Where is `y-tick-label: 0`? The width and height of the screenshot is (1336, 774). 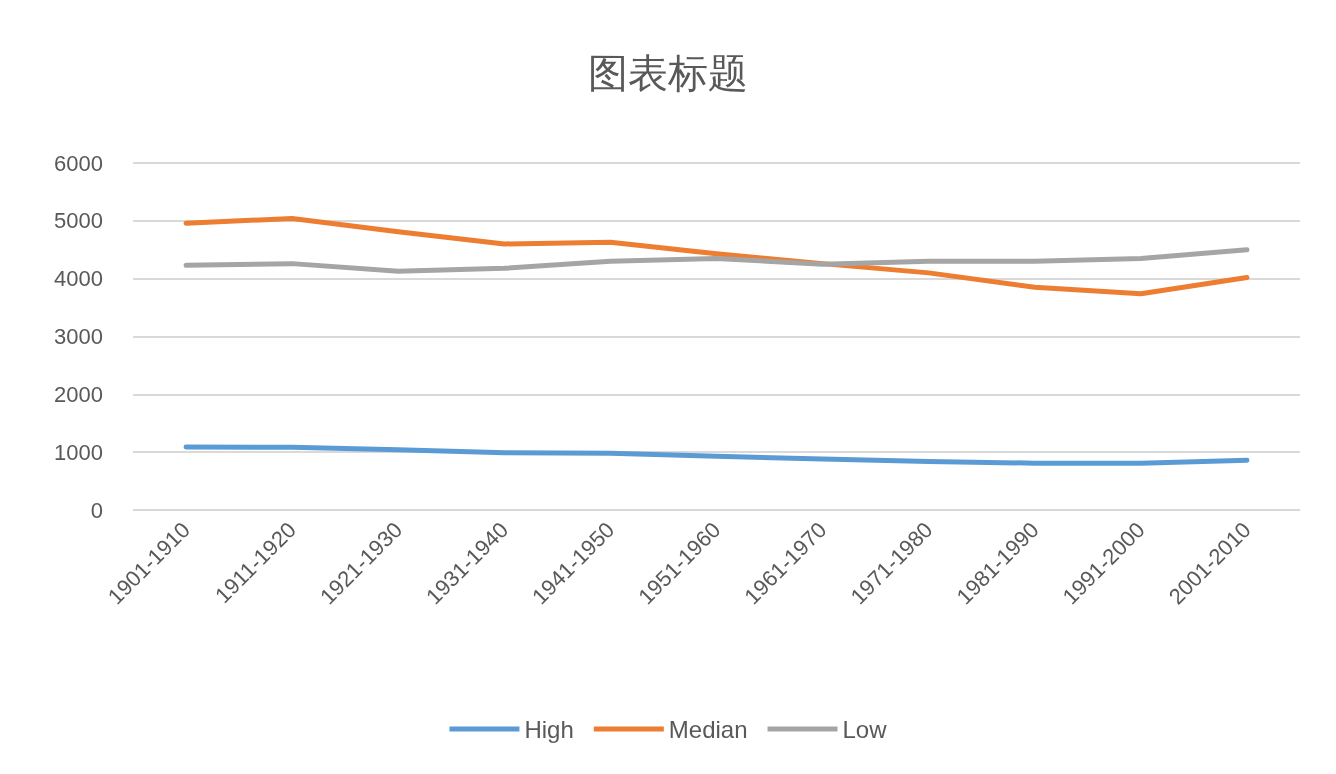
y-tick-label: 0 is located at coordinates (96, 510).